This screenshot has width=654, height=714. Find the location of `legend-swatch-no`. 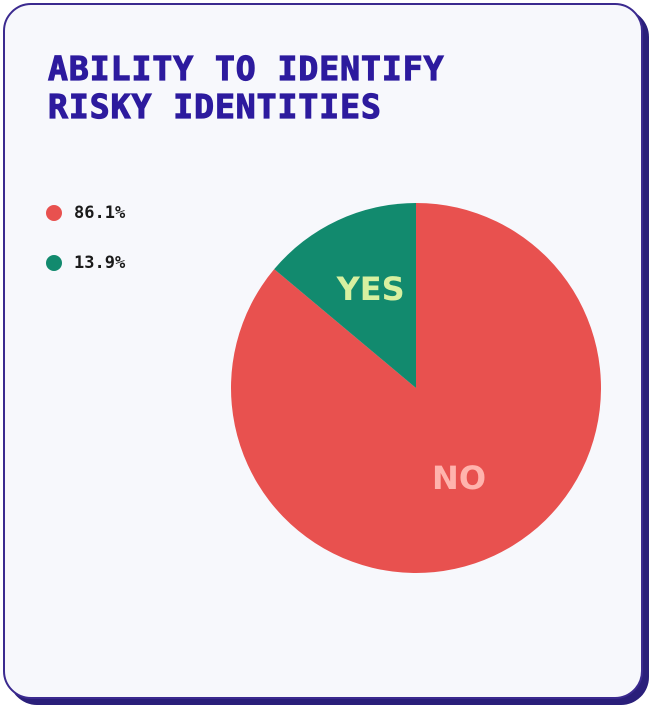

legend-swatch-no is located at coordinates (54, 213).